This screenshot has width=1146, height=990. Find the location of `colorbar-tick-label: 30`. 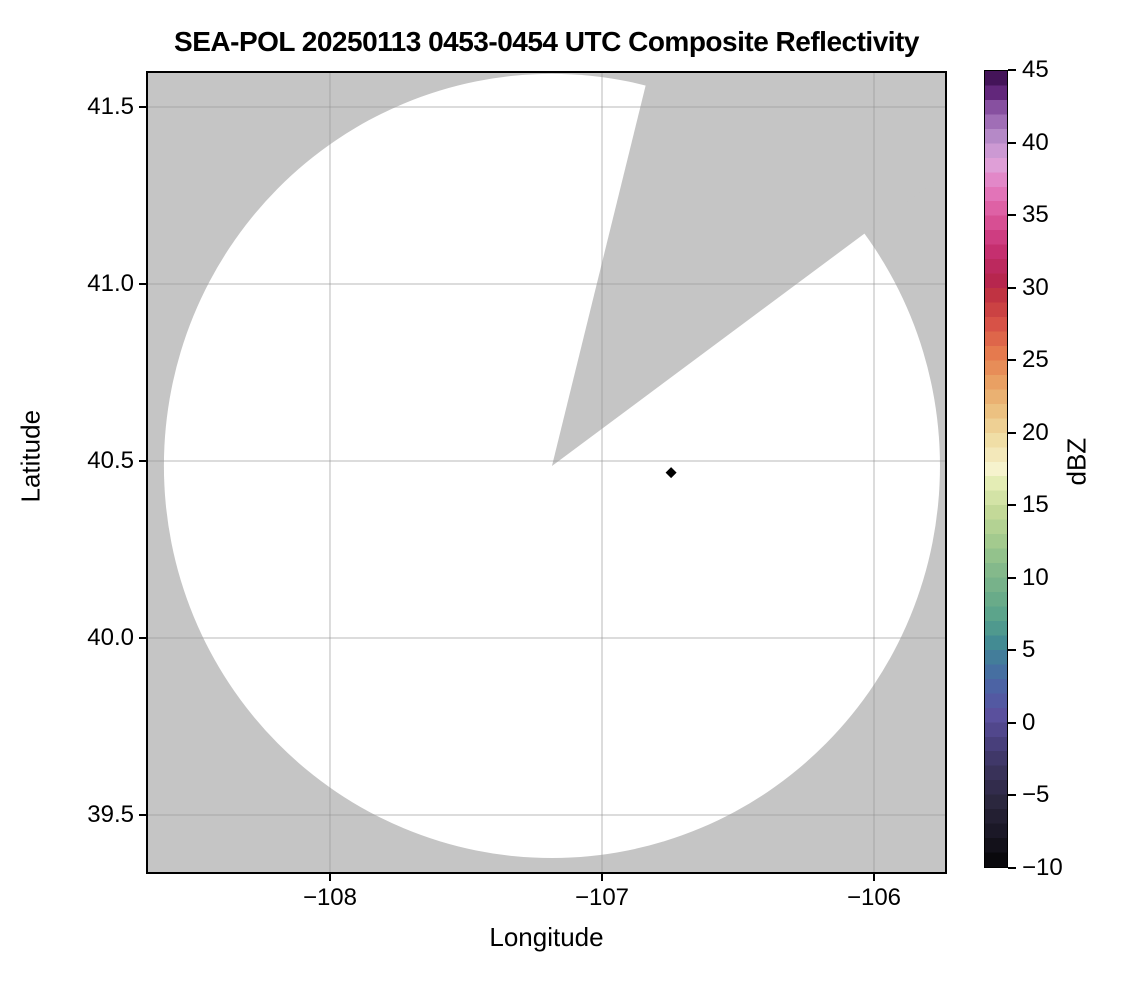

colorbar-tick-label: 30 is located at coordinates (1035, 287).